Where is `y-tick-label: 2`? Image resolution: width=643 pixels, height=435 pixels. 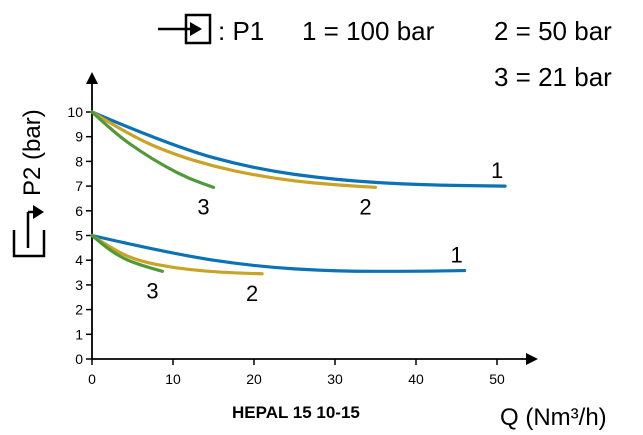
y-tick-label: 2 is located at coordinates (79, 310).